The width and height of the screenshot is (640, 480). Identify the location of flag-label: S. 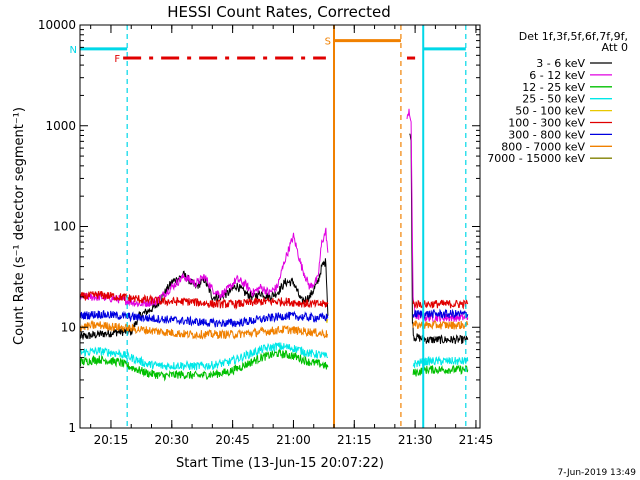
(328, 42).